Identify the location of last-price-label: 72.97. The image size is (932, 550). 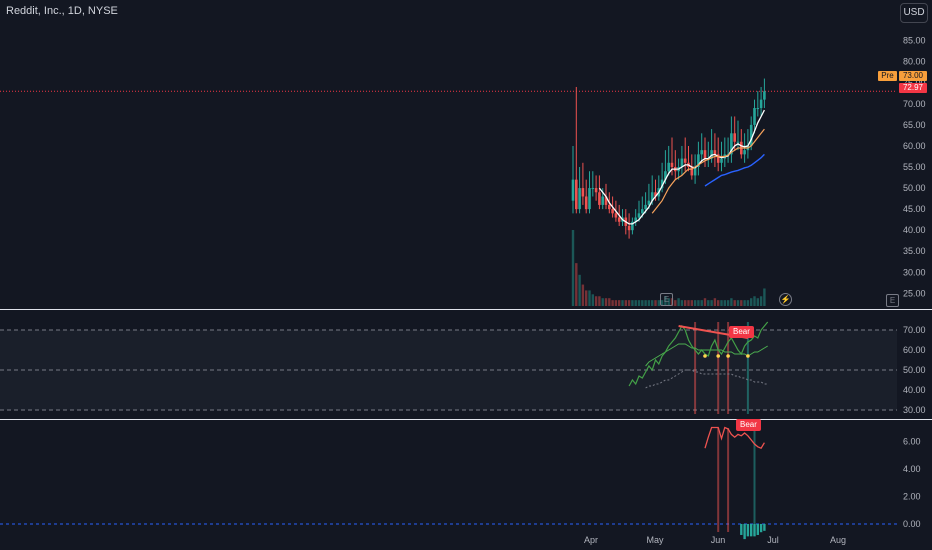
(913, 88).